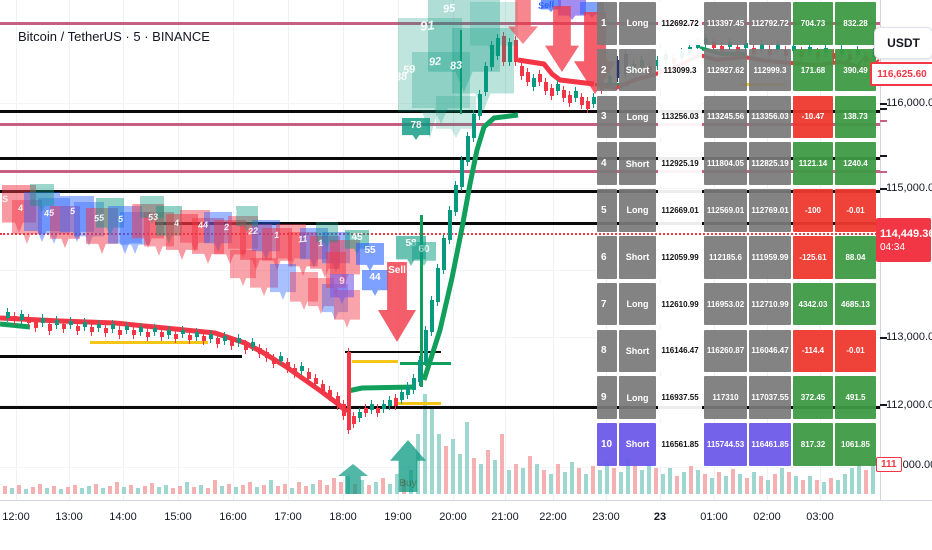 This screenshot has height=550, width=932. What do you see at coordinates (767, 517) in the screenshot?
I see `time-label: 02:00` at bounding box center [767, 517].